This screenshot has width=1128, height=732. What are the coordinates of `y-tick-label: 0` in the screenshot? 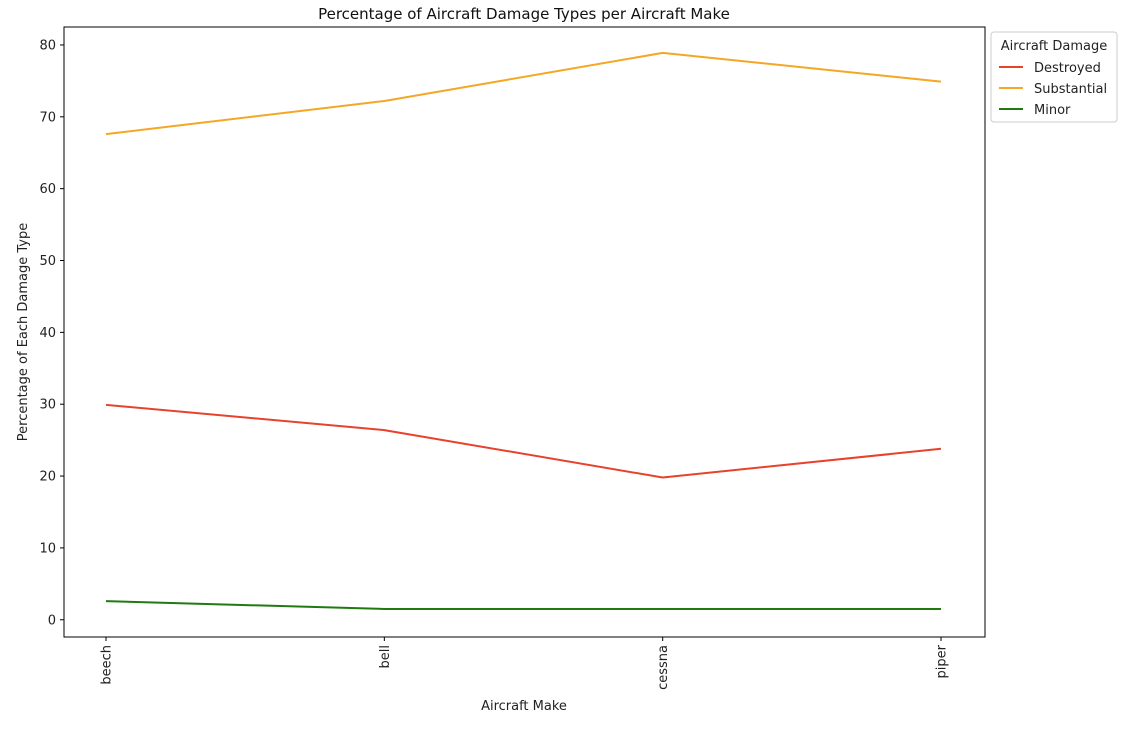 It's located at (52, 620).